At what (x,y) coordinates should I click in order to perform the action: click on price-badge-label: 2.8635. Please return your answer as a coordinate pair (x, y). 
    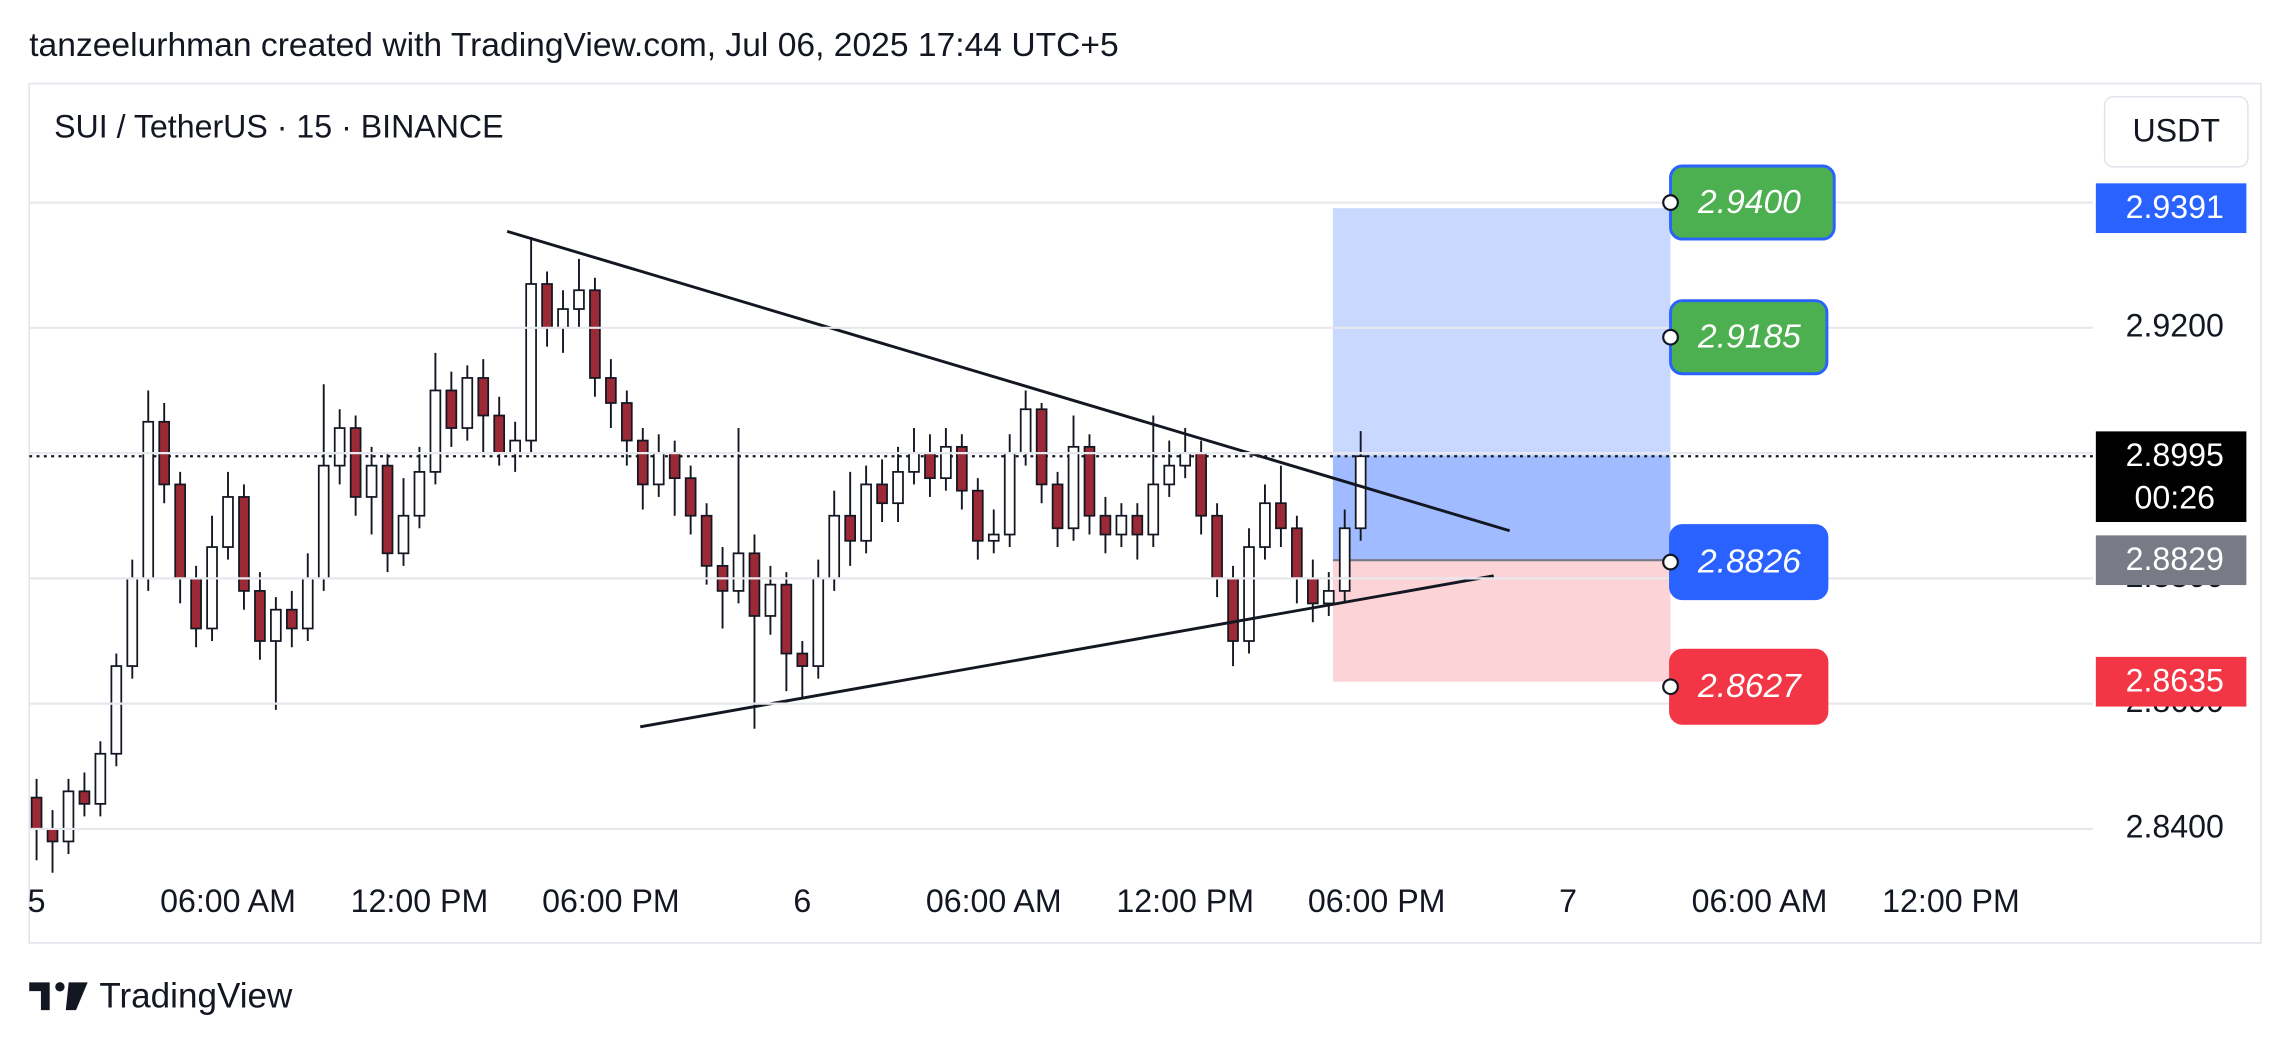
    Looking at the image, I should click on (2175, 681).